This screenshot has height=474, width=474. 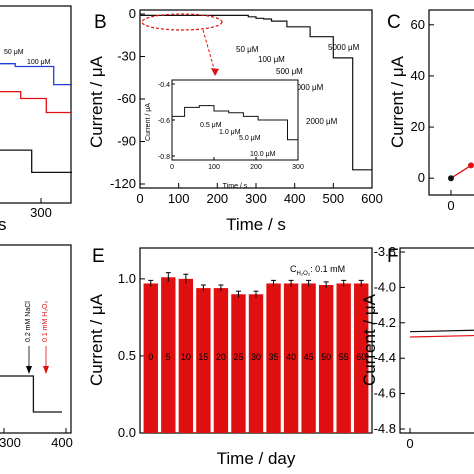 I want to click on panel-b-xtick-label: 600, so click(x=372, y=198).